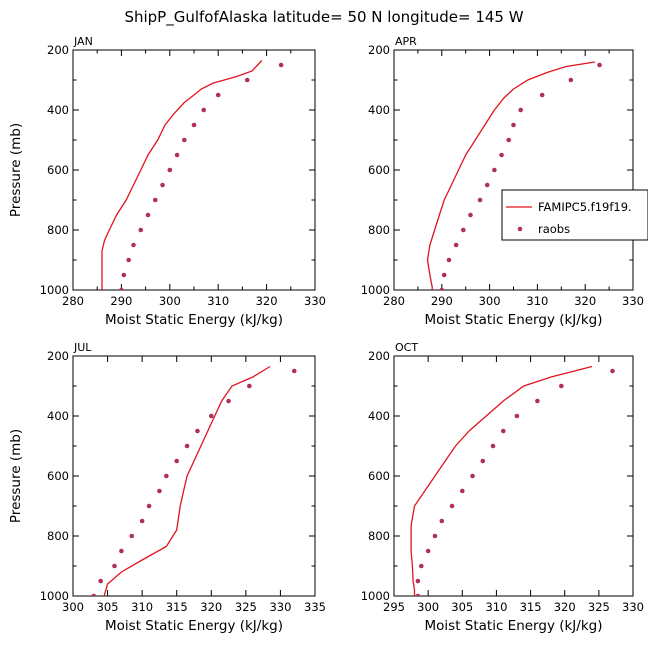  Describe the element at coordinates (246, 607) in the screenshot. I see `x-tick-label: 325` at that location.